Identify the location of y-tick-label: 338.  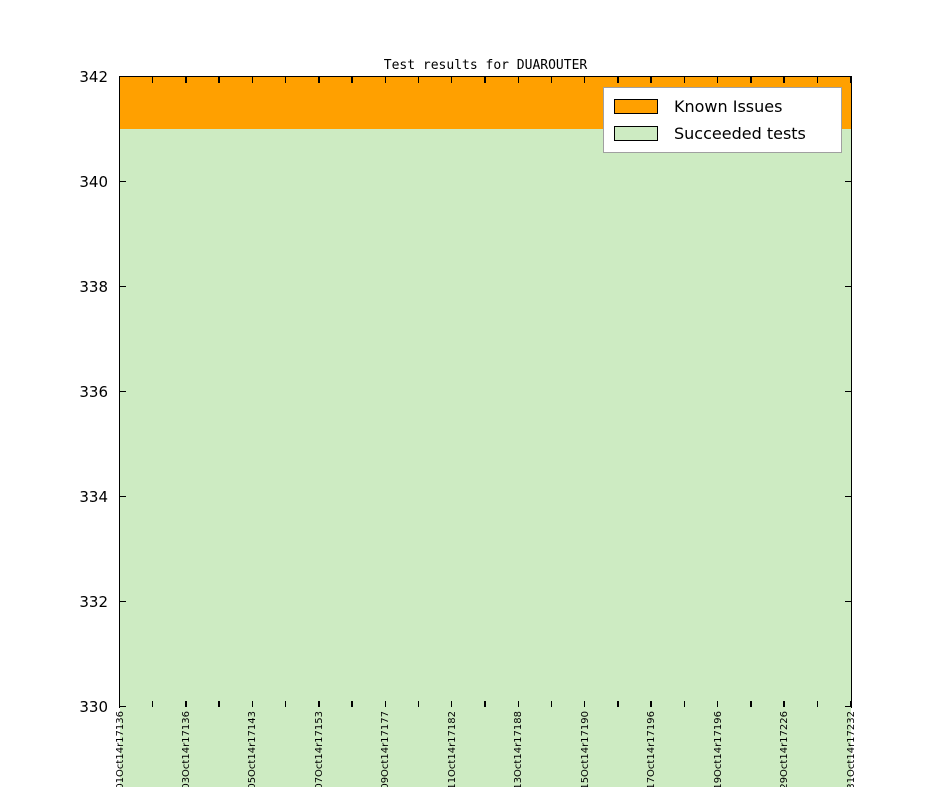
(93, 287).